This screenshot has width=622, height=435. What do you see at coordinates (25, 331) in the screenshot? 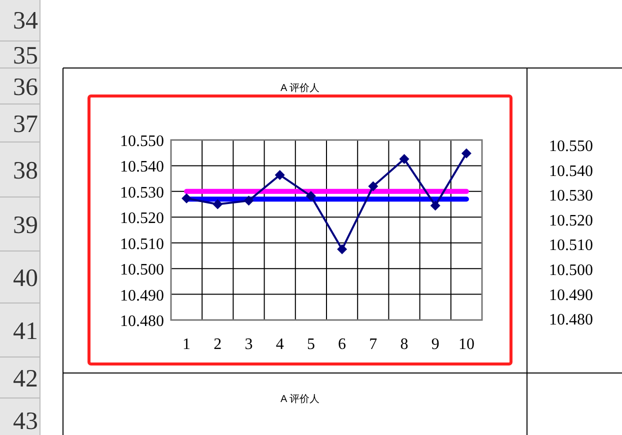
I see `text: 41` at bounding box center [25, 331].